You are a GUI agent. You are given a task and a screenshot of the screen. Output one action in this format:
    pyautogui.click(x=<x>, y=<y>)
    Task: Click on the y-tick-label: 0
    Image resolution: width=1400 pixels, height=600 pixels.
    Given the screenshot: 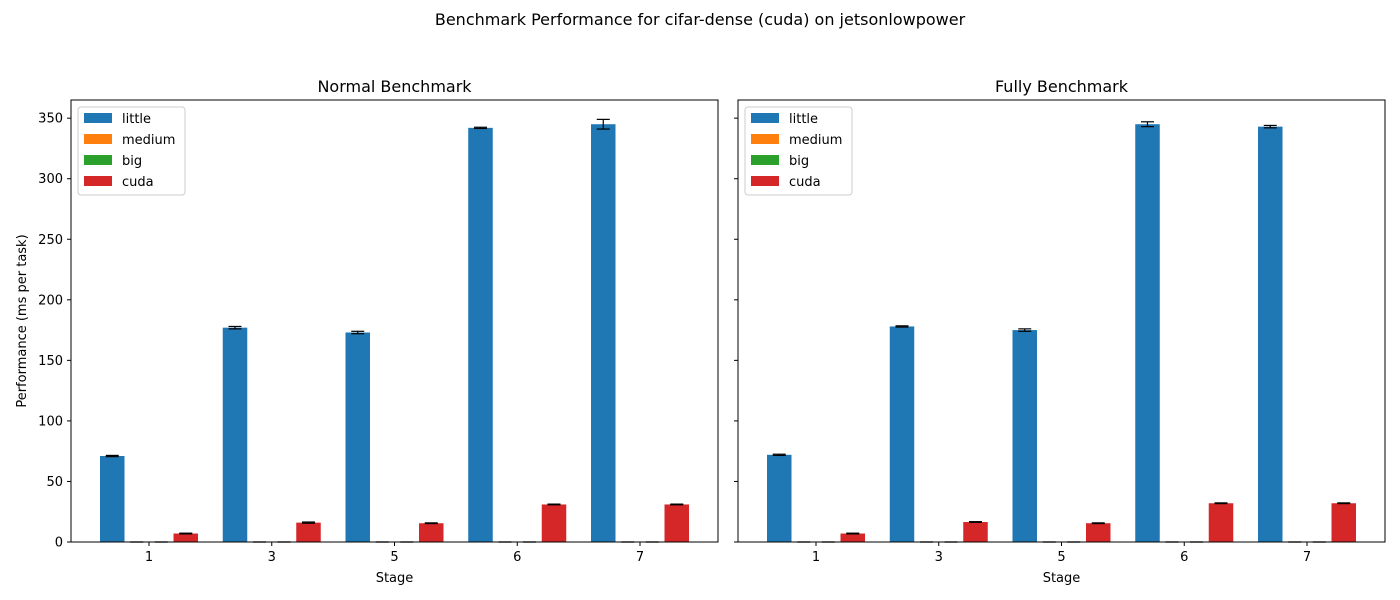 What is the action you would take?
    pyautogui.click(x=59, y=543)
    